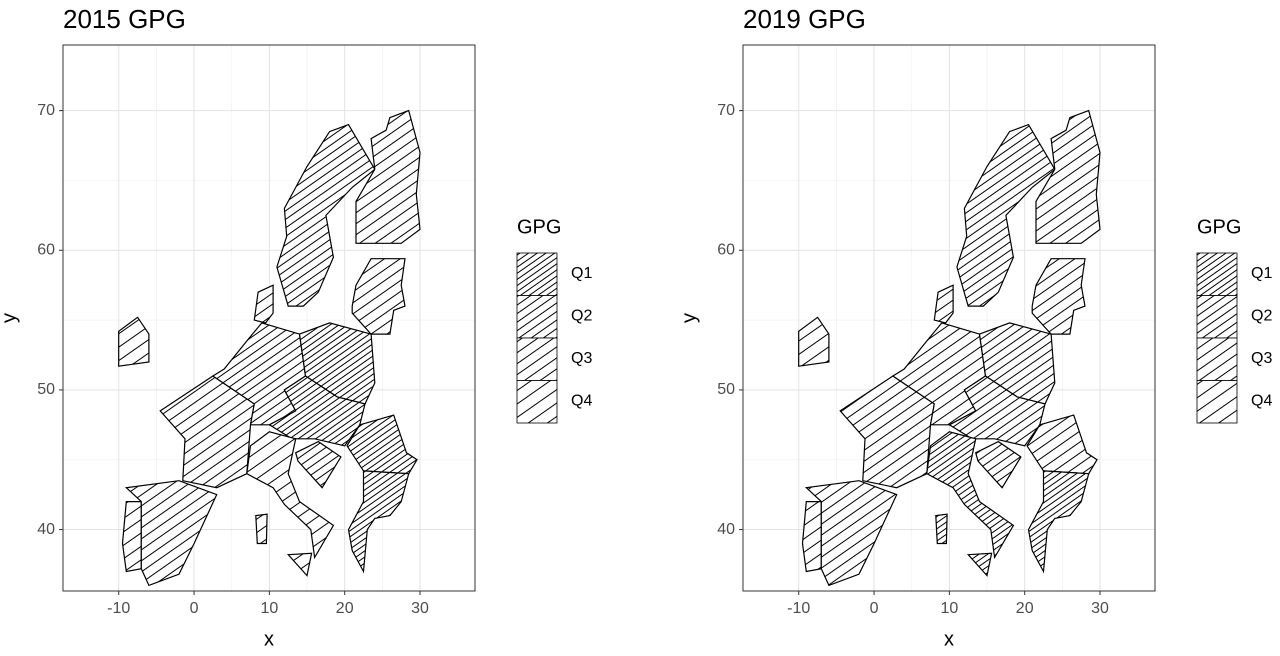 Image resolution: width=1280 pixels, height=656 pixels. What do you see at coordinates (124, 19) in the screenshot?
I see `panel-title: 2015 GPG` at bounding box center [124, 19].